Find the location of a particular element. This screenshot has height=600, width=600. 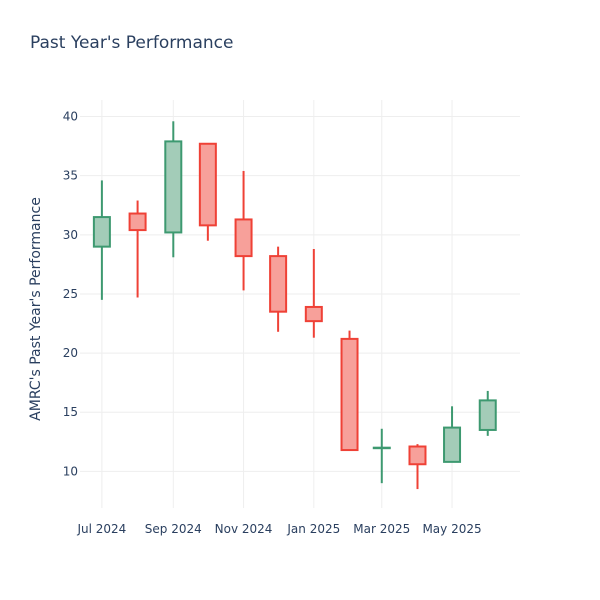

y-tick-label: 20 is located at coordinates (70, 353).